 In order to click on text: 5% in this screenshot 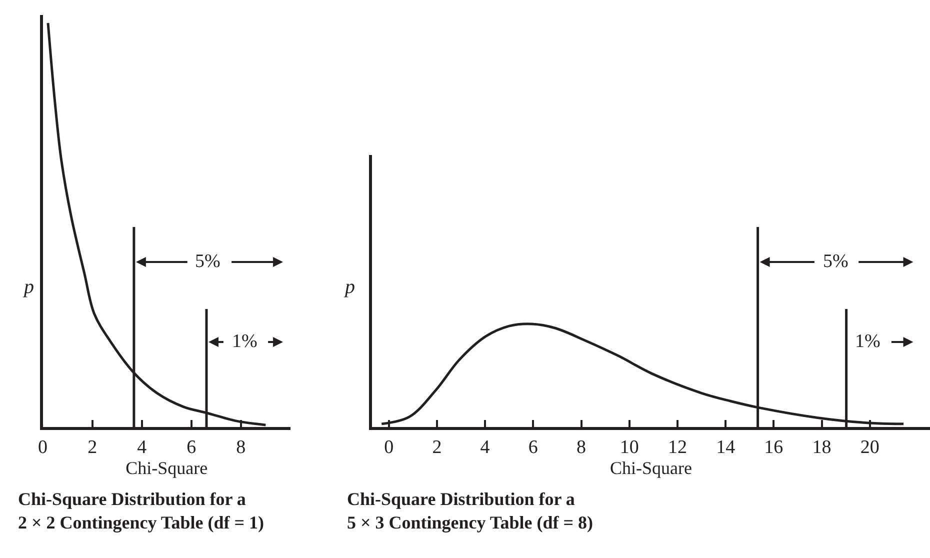, I will do `click(835, 261)`.